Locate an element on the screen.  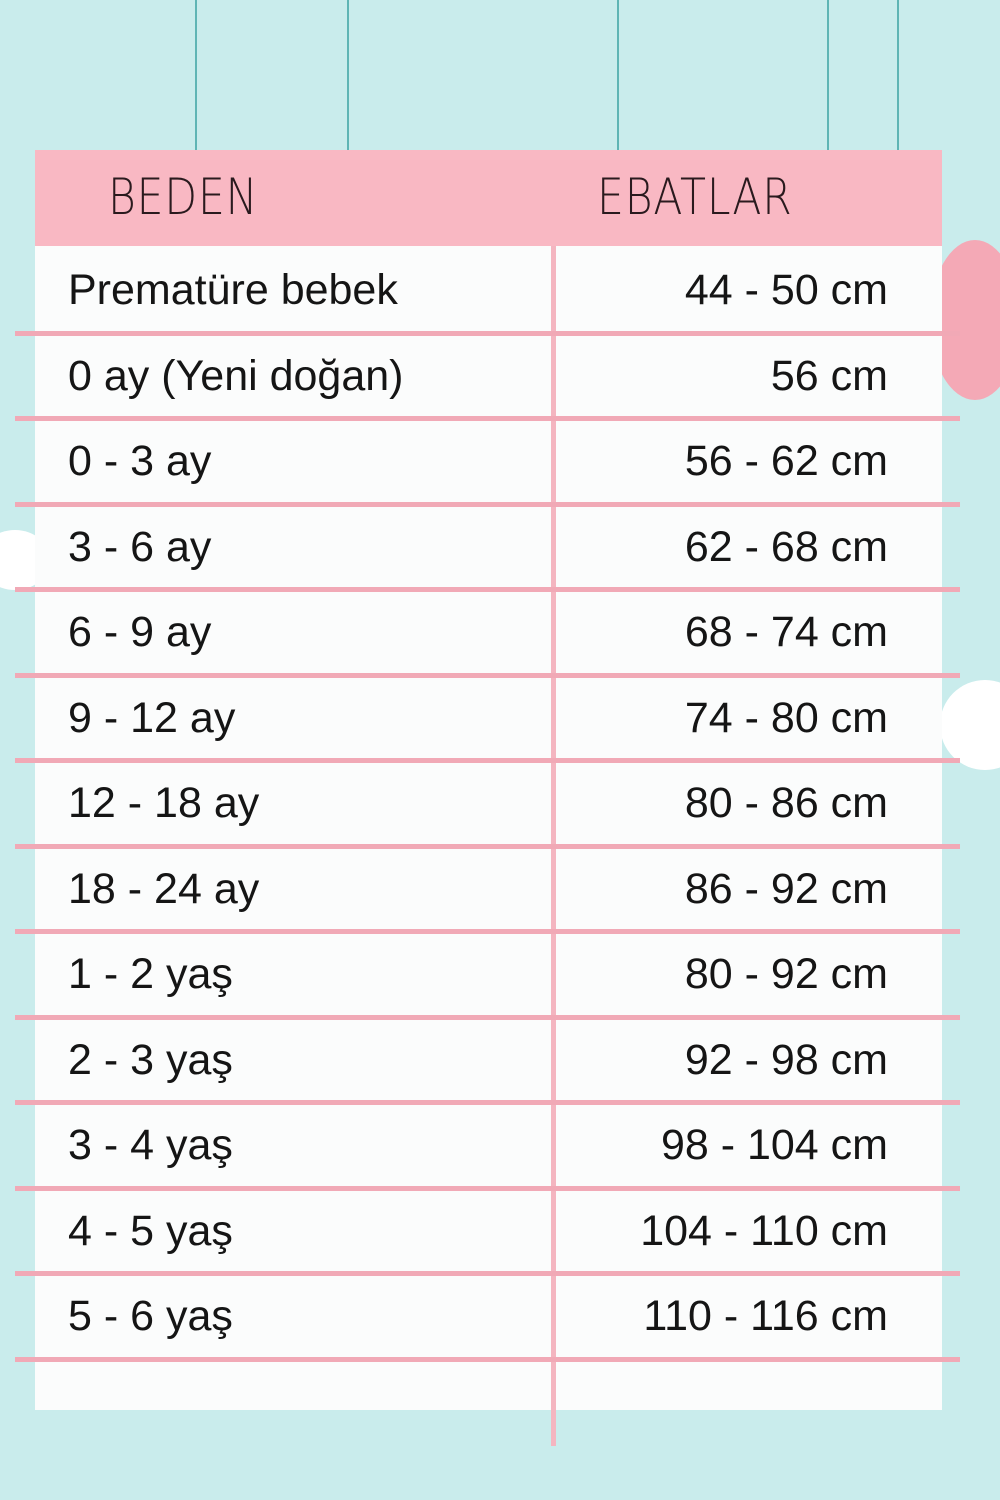
size-cell: 1 - 2 yaş is located at coordinates (150, 974).